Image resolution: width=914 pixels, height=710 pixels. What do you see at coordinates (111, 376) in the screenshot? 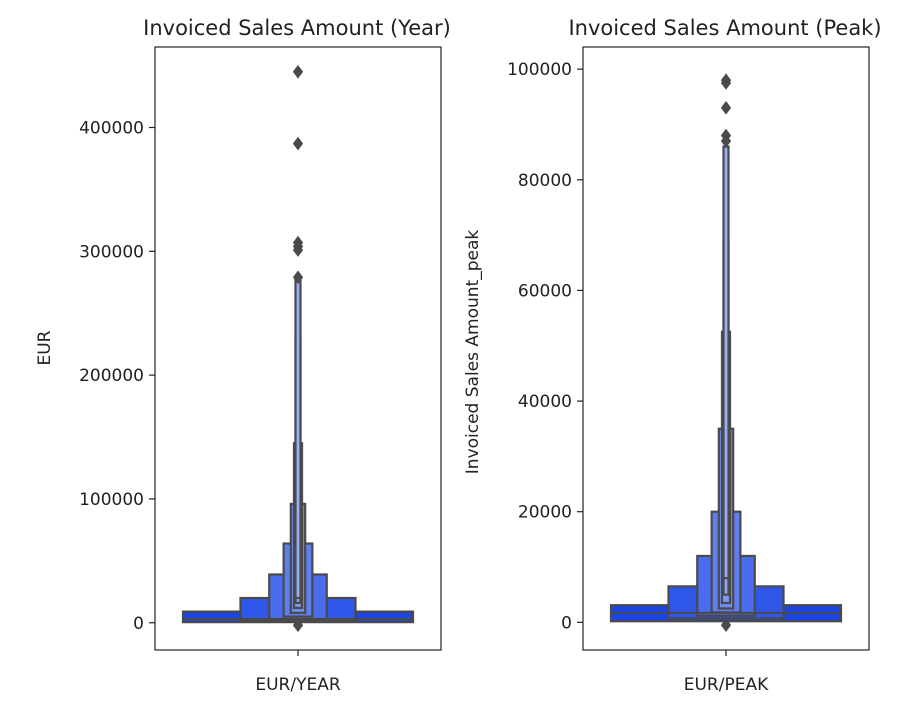
I see `y-tick-label: 200000` at bounding box center [111, 376].